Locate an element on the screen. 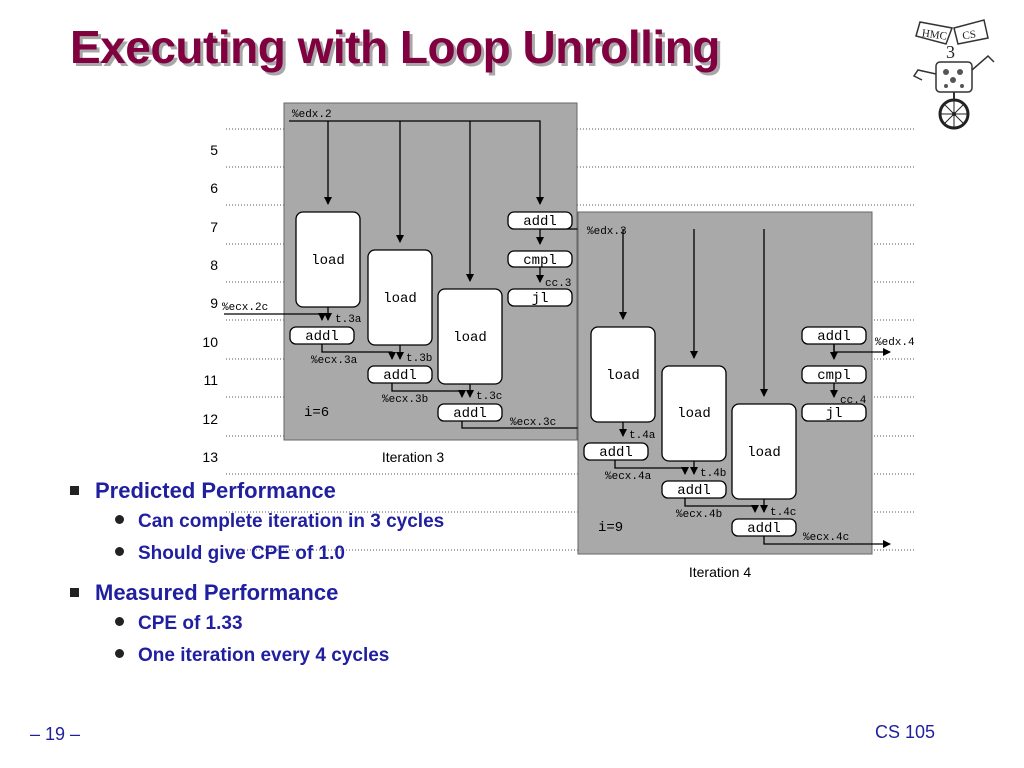 The height and width of the screenshot is (768, 1024). register-label: %ecx.3c is located at coordinates (533, 423).